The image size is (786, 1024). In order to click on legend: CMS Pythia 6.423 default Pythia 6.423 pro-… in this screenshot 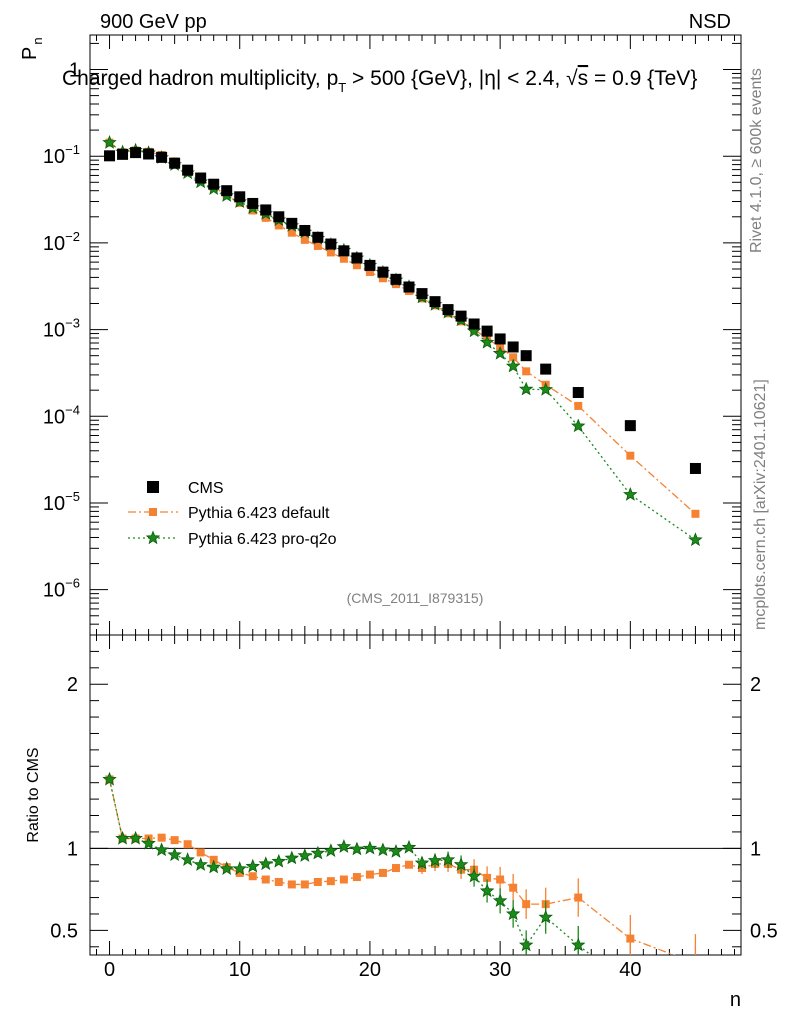, I will do `click(232, 514)`.